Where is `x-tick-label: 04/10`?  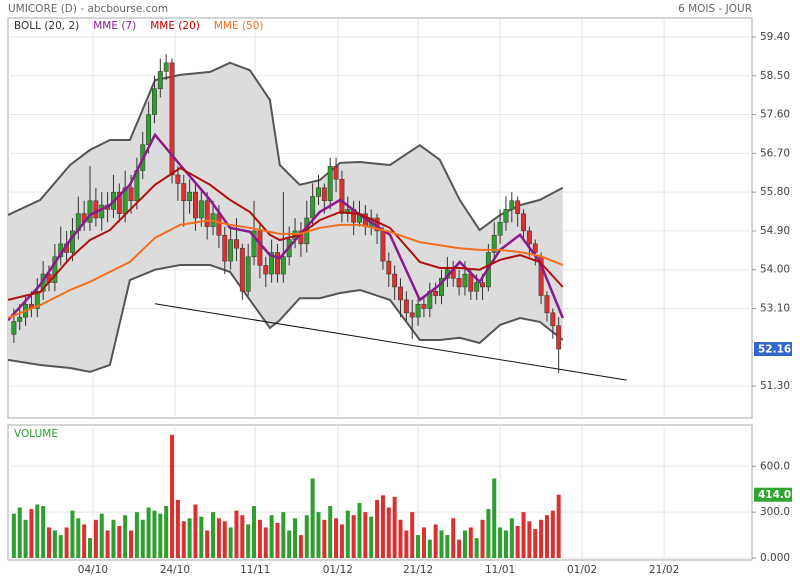 x-tick-label: 04/10 is located at coordinates (93, 570).